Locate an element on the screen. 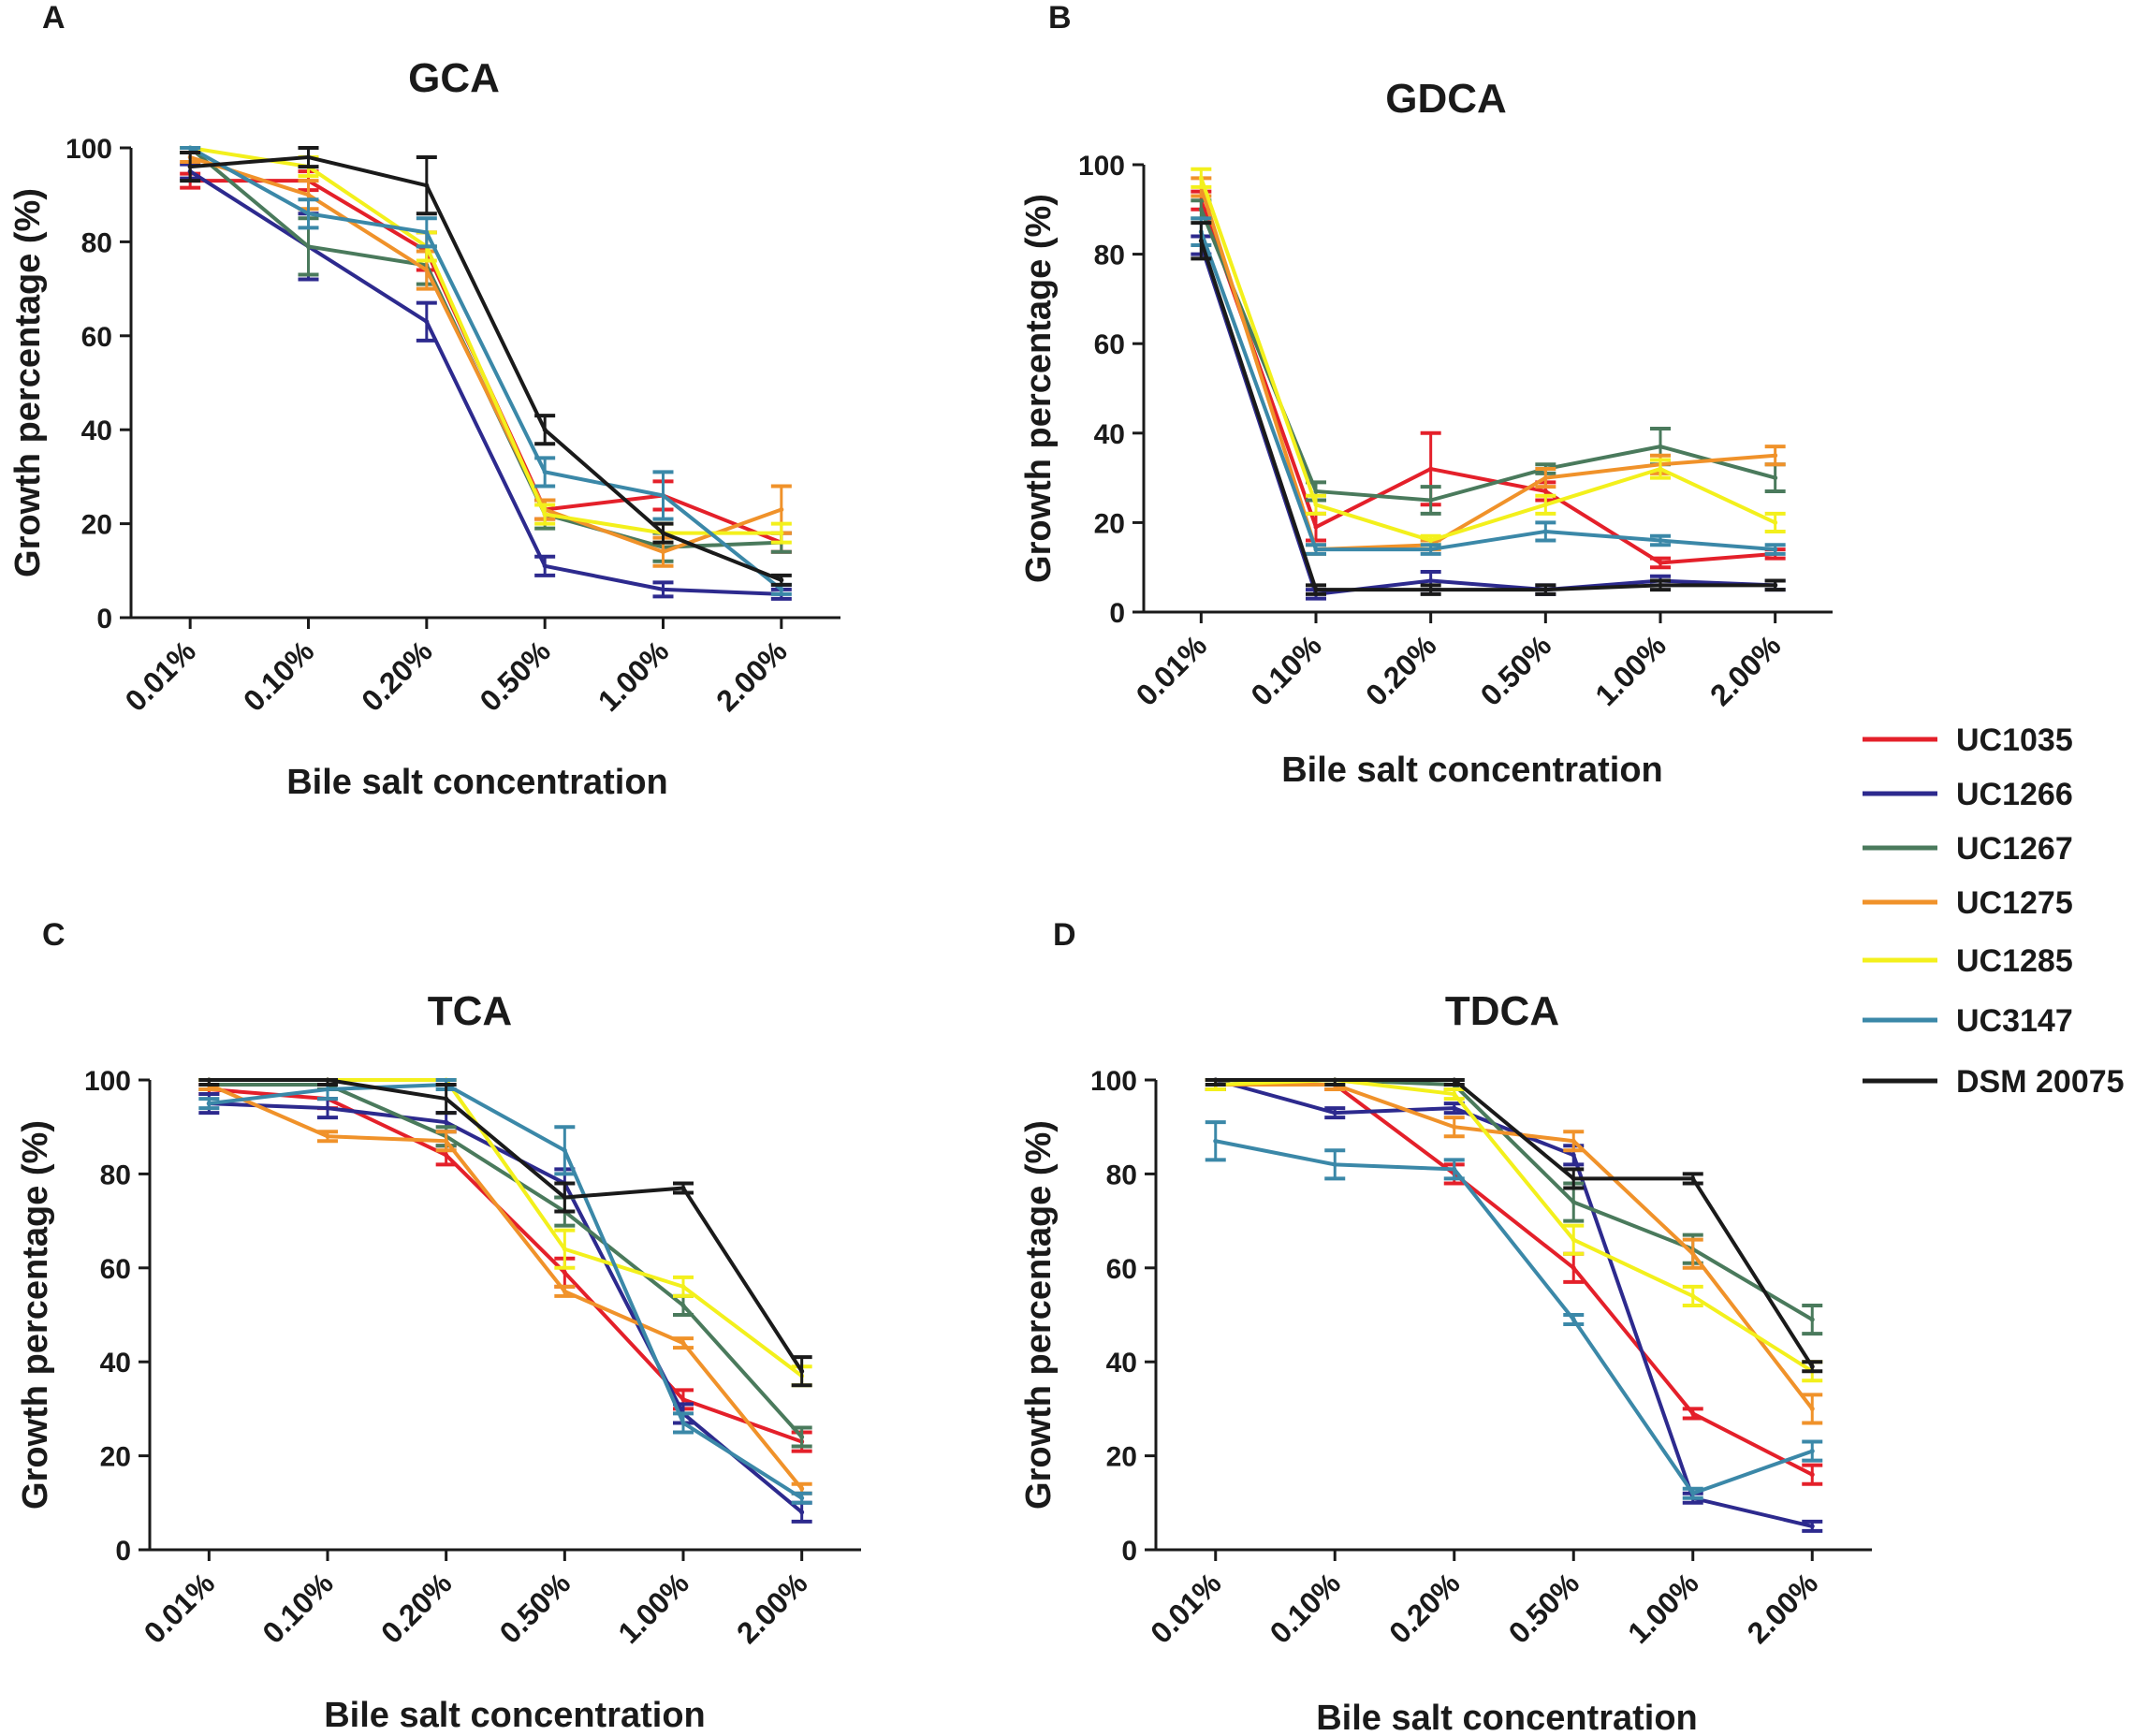  panel-letter: B is located at coordinates (1060, 18).